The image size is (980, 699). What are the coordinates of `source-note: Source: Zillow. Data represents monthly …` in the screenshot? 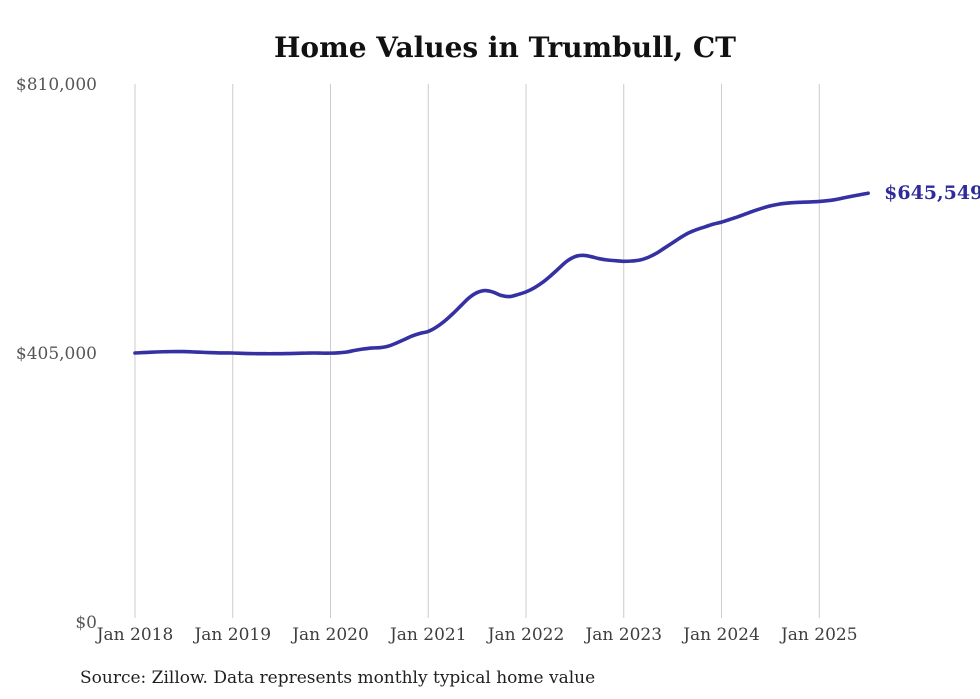 It's located at (337, 678).